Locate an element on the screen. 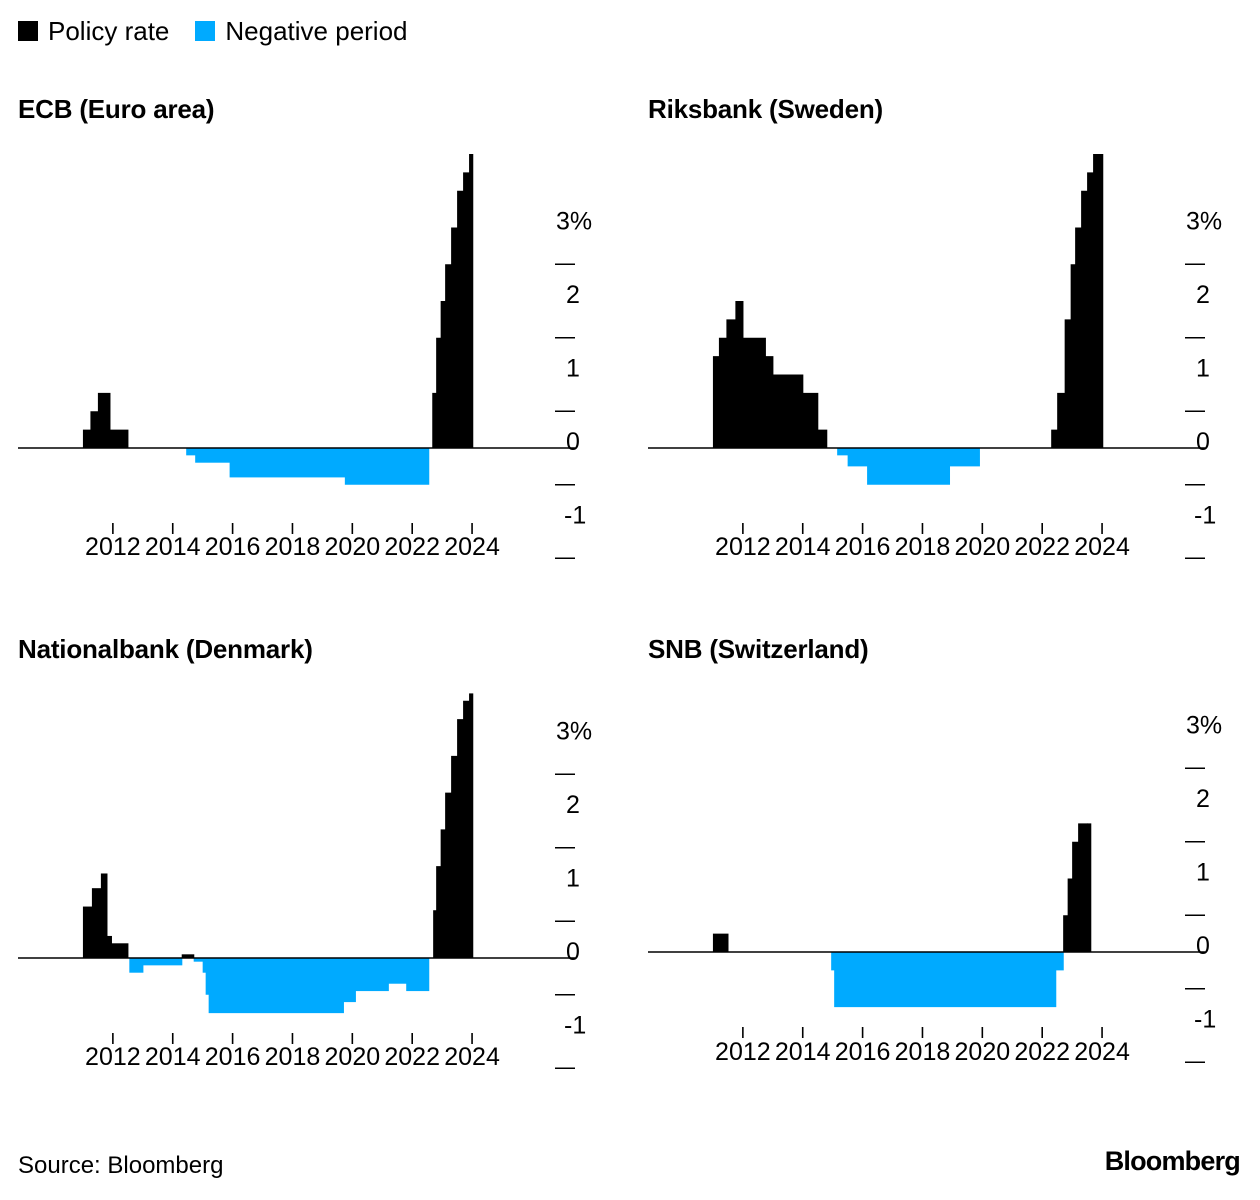 Image resolution: width=1260 pixels, height=1200 pixels. negative-period-swatch is located at coordinates (205, 31).